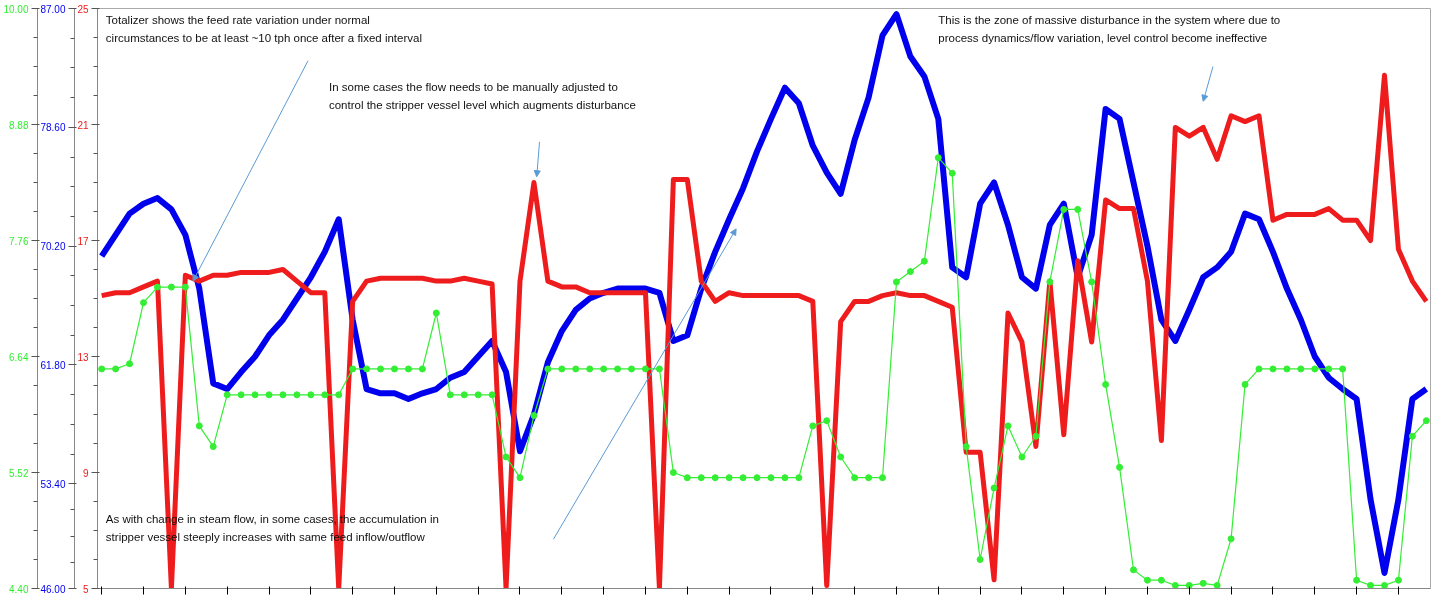 Image resolution: width=1445 pixels, height=605 pixels. What do you see at coordinates (19, 357) in the screenshot?
I see `y3-tick-label: 6.64` at bounding box center [19, 357].